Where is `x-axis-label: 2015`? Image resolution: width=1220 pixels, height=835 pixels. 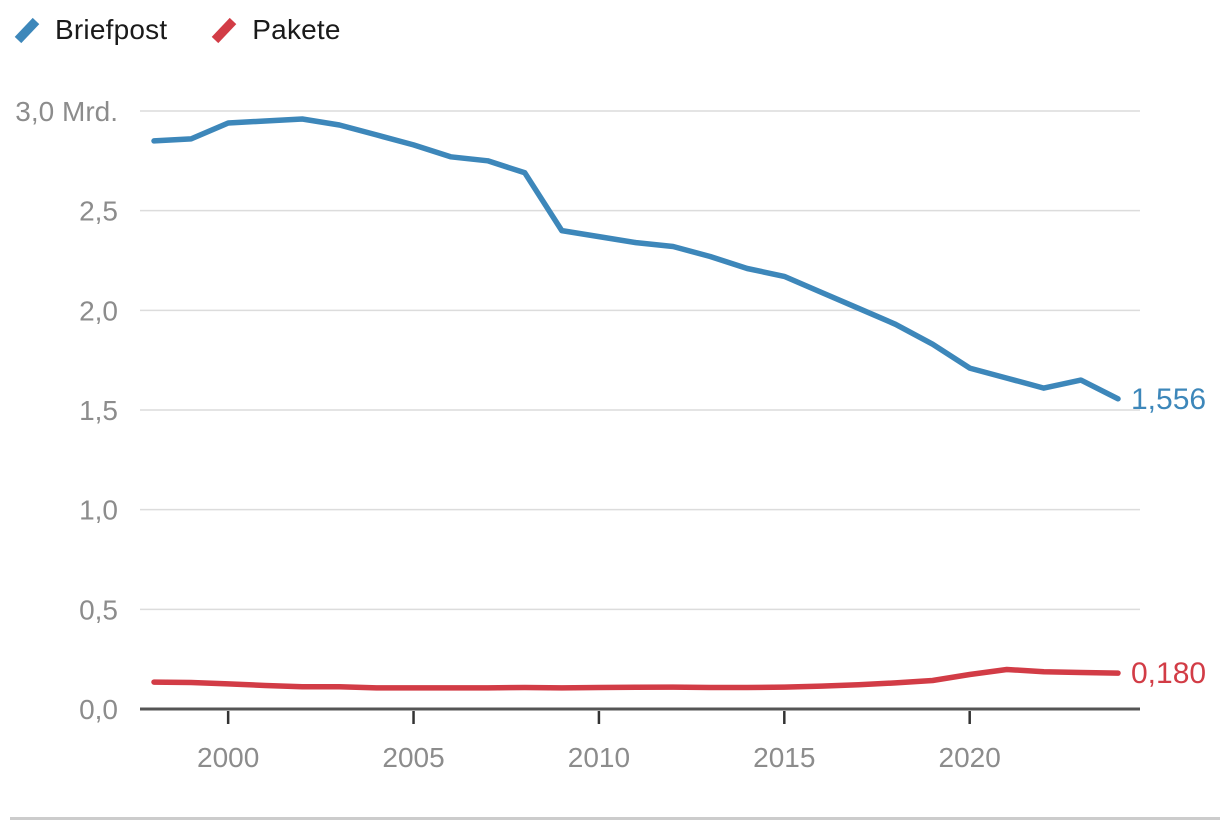
x-axis-label: 2015 is located at coordinates (784, 757).